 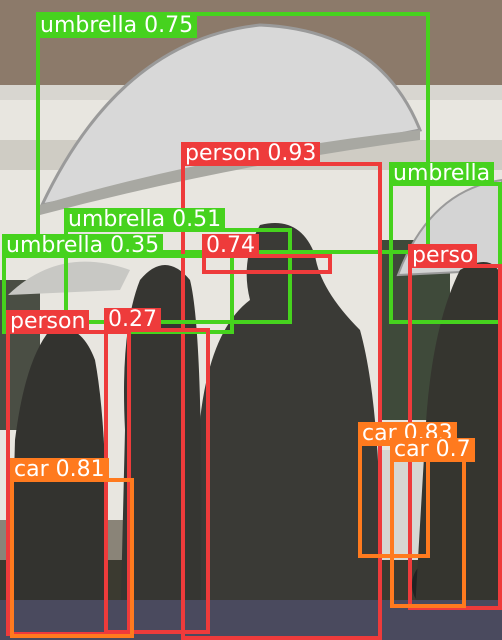 What do you see at coordinates (48, 322) in the screenshot?
I see `detection-label: person` at bounding box center [48, 322].